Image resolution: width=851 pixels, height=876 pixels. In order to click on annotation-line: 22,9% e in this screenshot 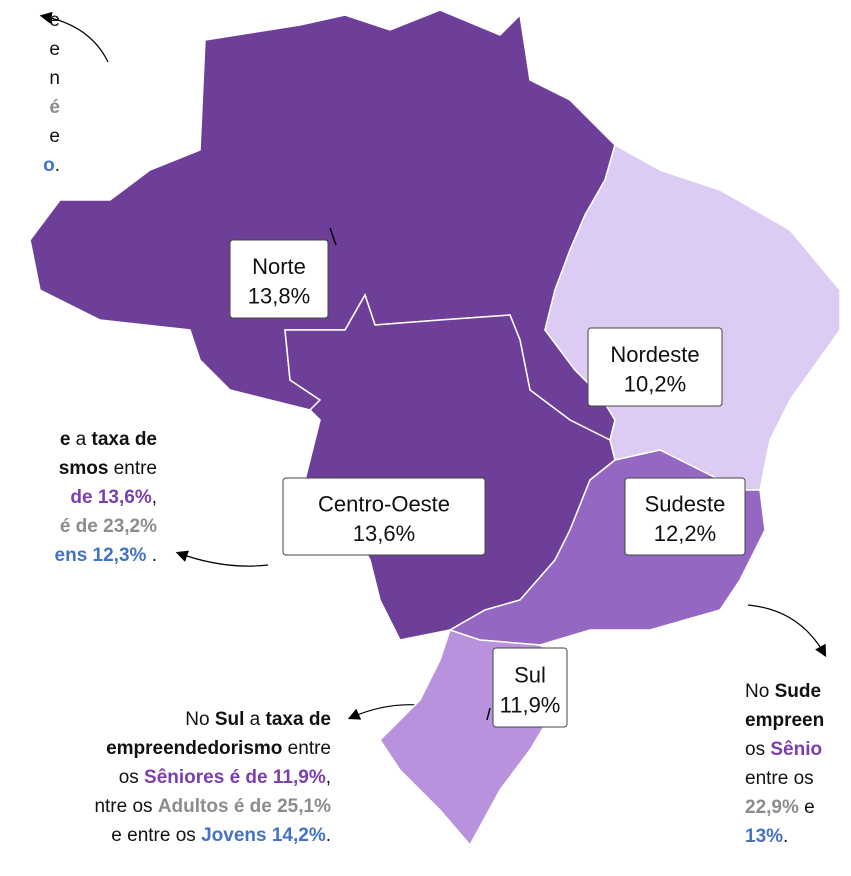, I will do `click(784, 807)`.